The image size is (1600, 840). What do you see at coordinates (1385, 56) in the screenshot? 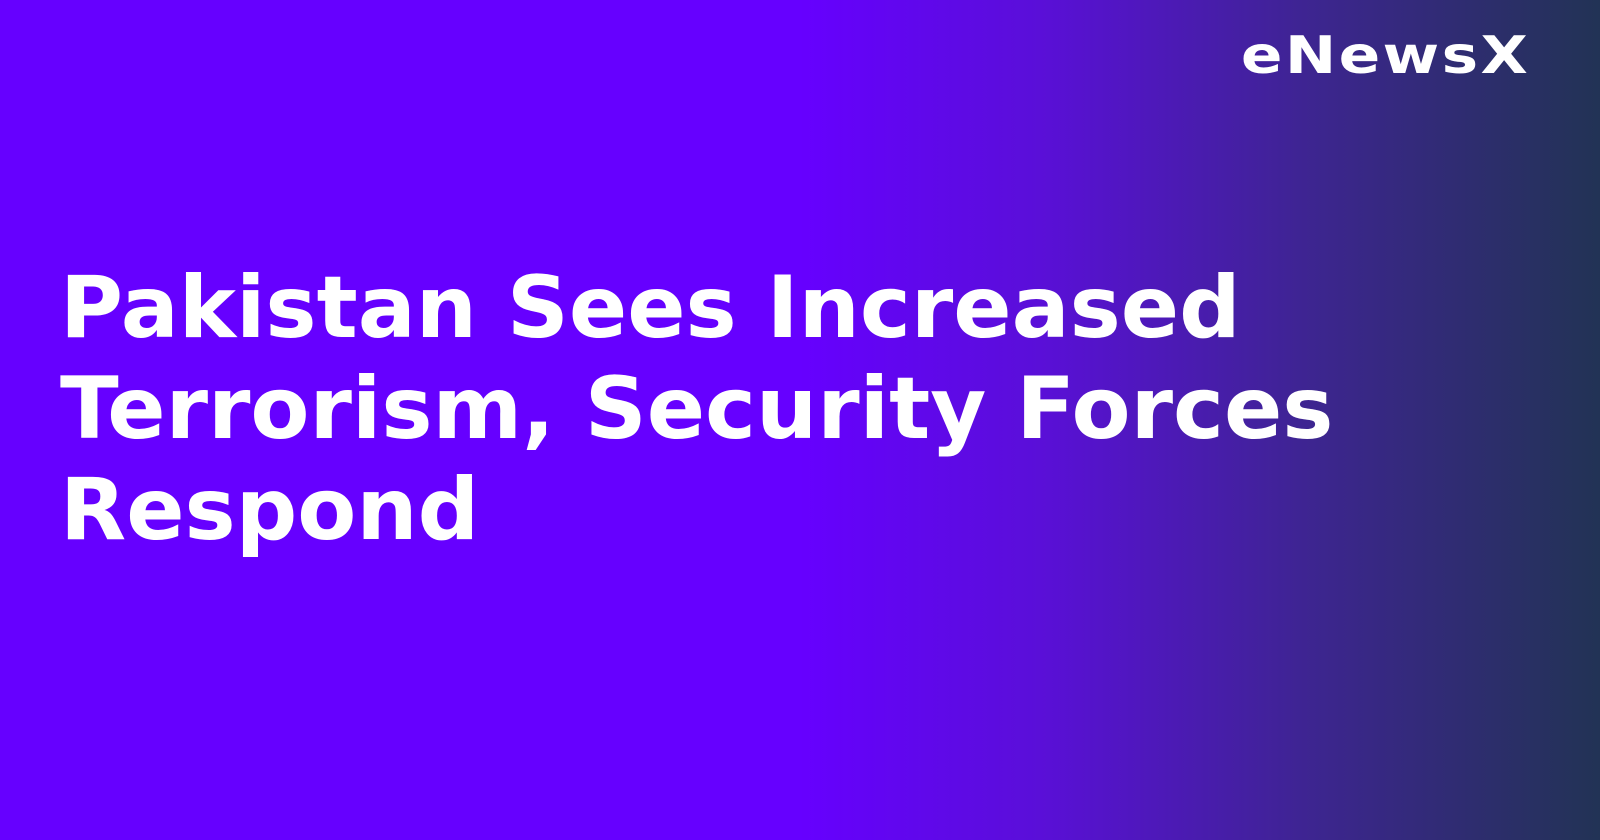
I see `enewsx-logo: eNewsX` at bounding box center [1385, 56].